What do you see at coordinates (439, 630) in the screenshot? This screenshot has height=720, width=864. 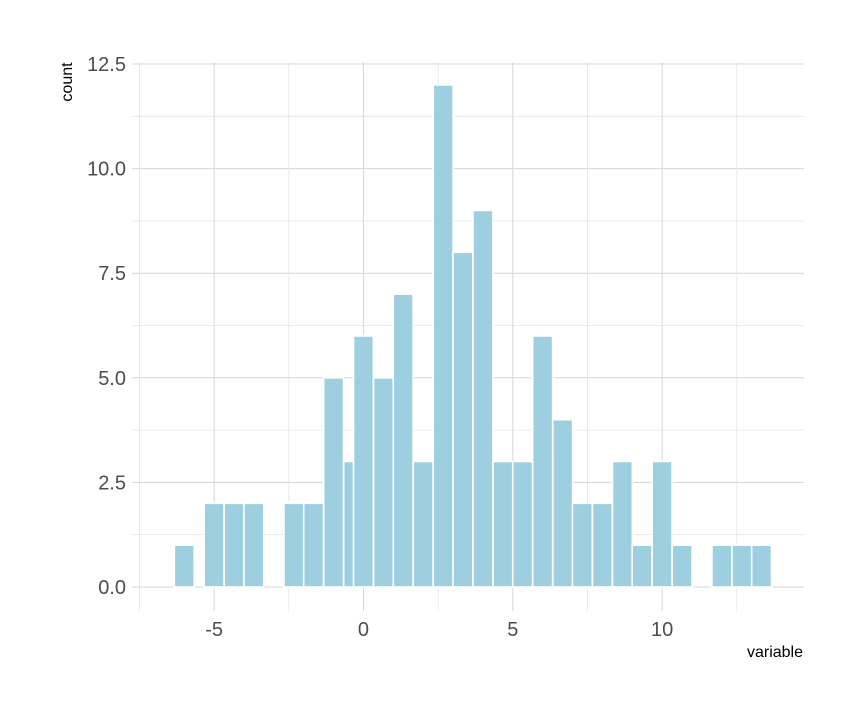 I see `x-axis-tick-labels: -5 0 5 10` at bounding box center [439, 630].